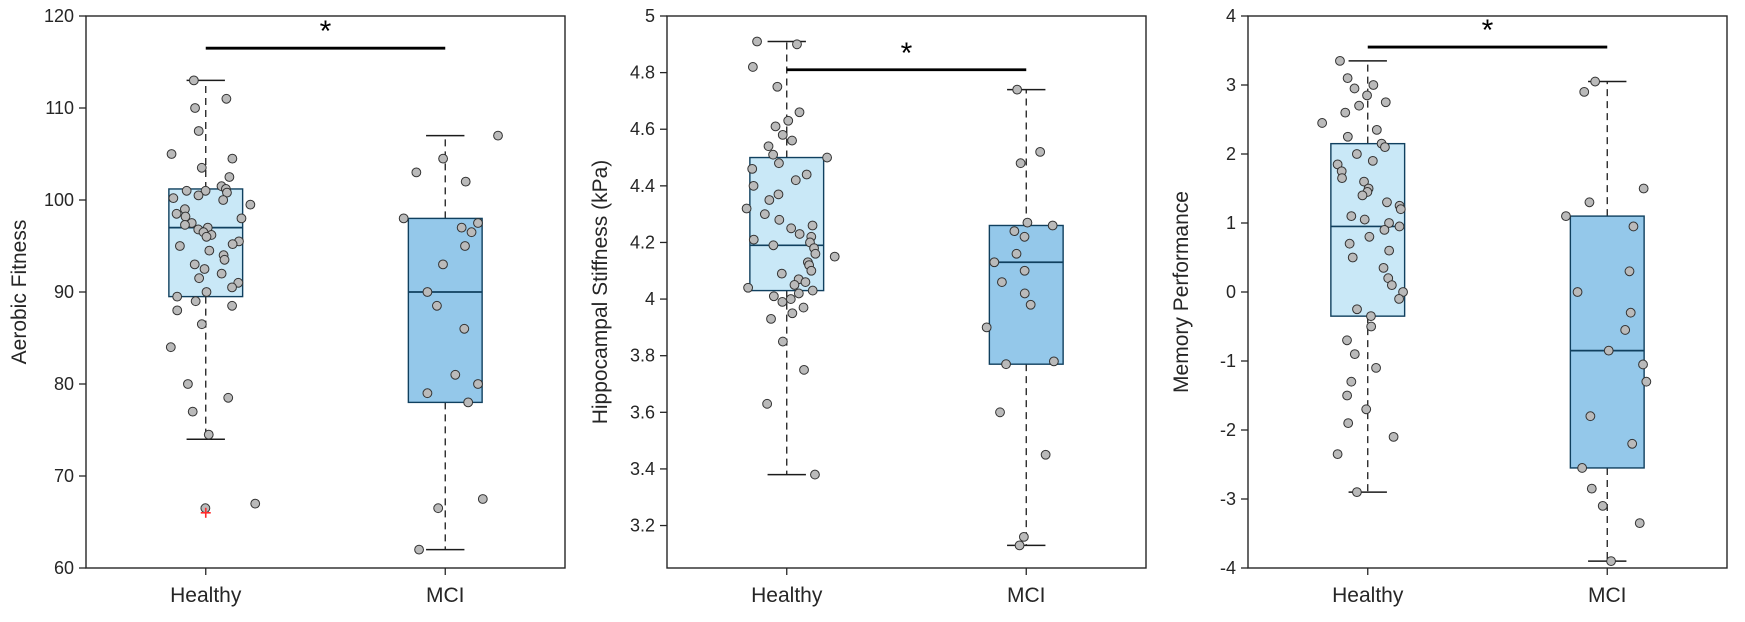 This screenshot has height=622, width=1745. I want to click on box-mci, so click(1607, 342).